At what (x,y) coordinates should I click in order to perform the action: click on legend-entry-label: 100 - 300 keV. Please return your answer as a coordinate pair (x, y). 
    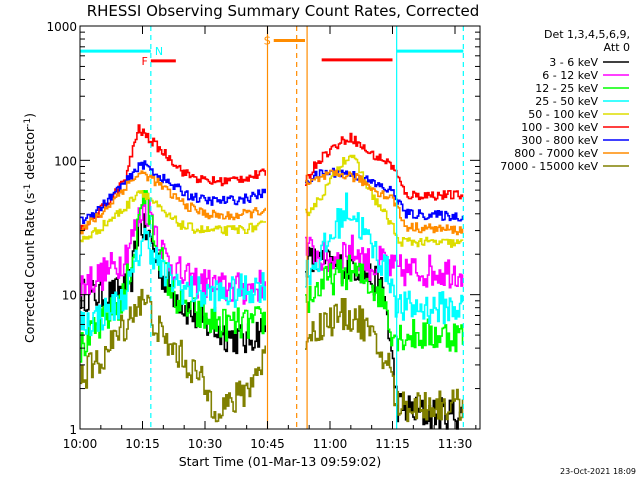
    Looking at the image, I should click on (559, 127).